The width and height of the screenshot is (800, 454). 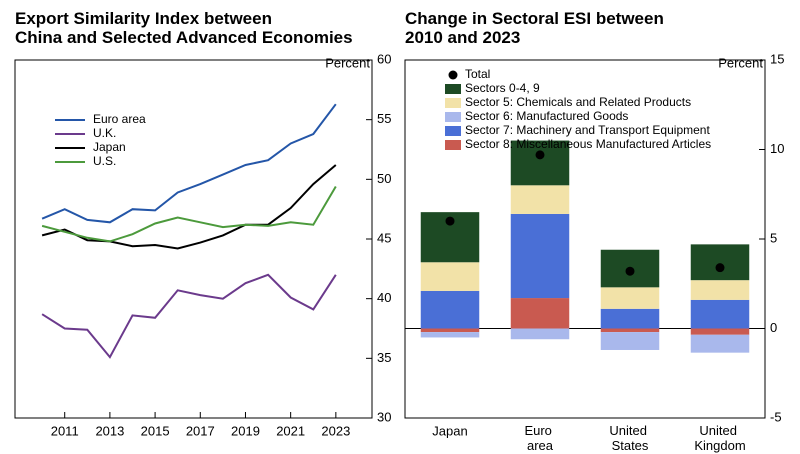 What do you see at coordinates (384, 58) in the screenshot?
I see `y-tick-label: 60` at bounding box center [384, 58].